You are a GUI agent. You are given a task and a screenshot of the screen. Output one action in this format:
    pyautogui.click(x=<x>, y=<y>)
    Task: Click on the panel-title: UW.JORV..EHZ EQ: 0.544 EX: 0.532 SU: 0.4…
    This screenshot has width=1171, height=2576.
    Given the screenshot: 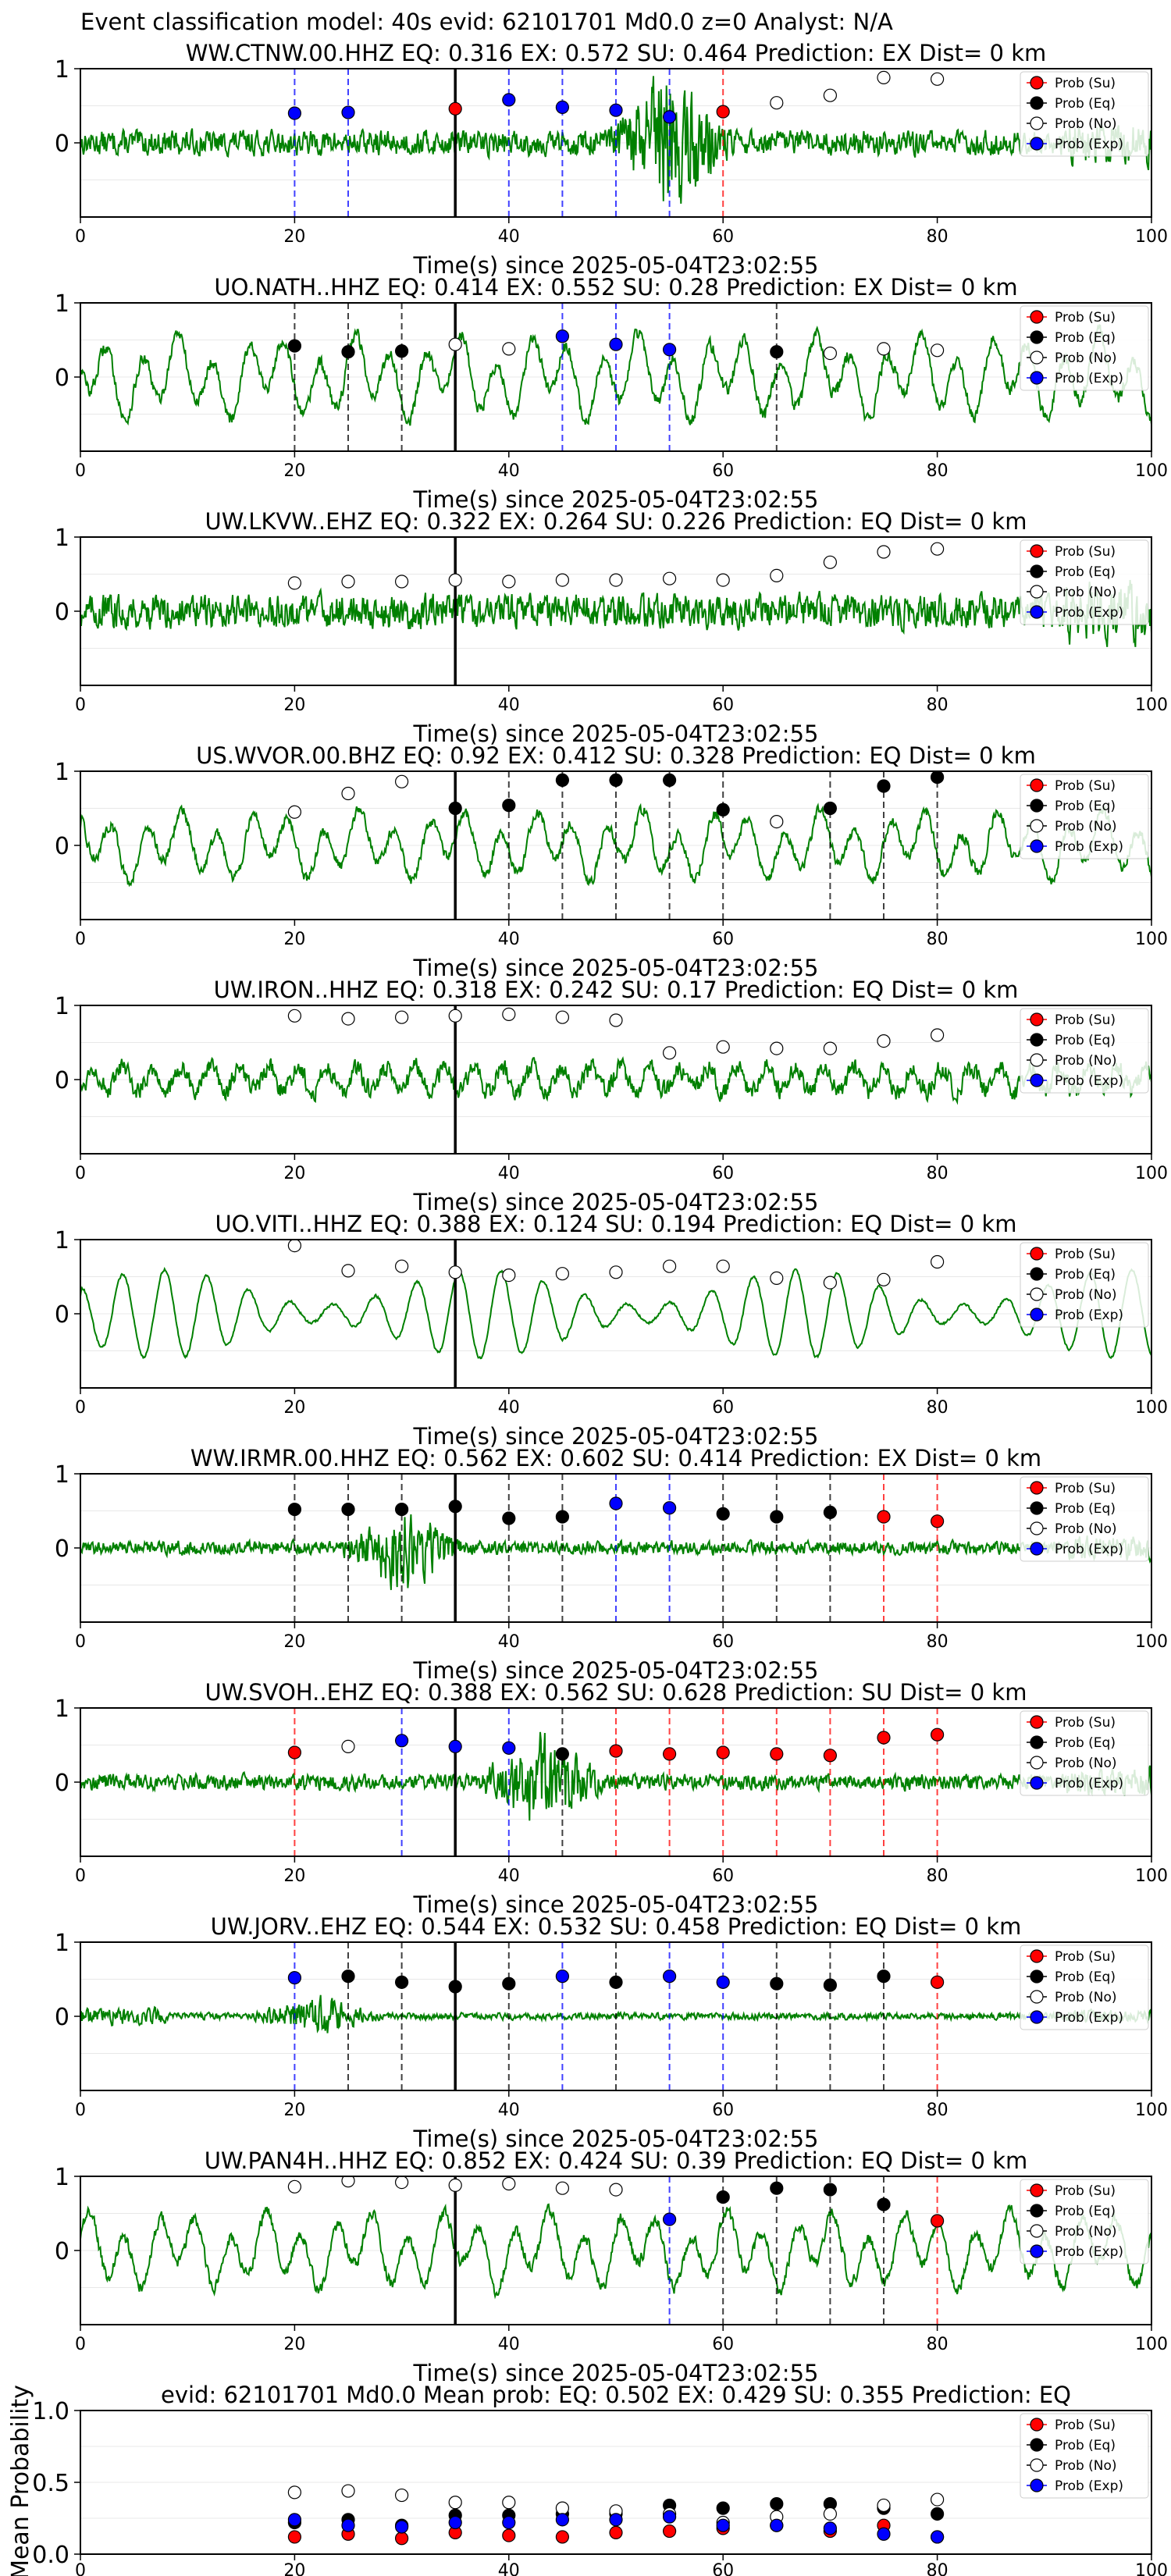 What is the action you would take?
    pyautogui.click(x=616, y=1926)
    